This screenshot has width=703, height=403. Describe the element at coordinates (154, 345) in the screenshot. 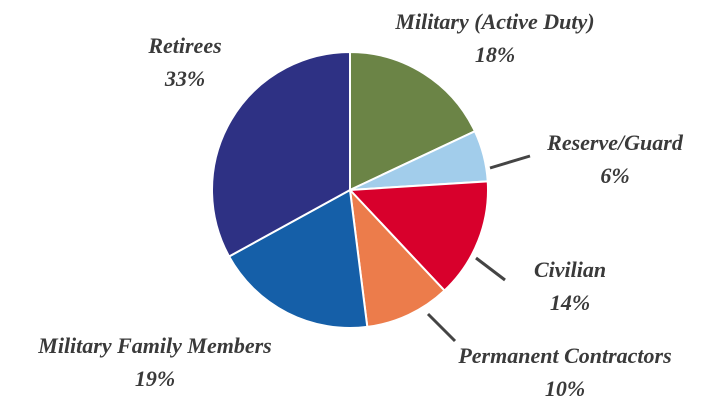

I see `slice-label: Military Family Members` at that location.